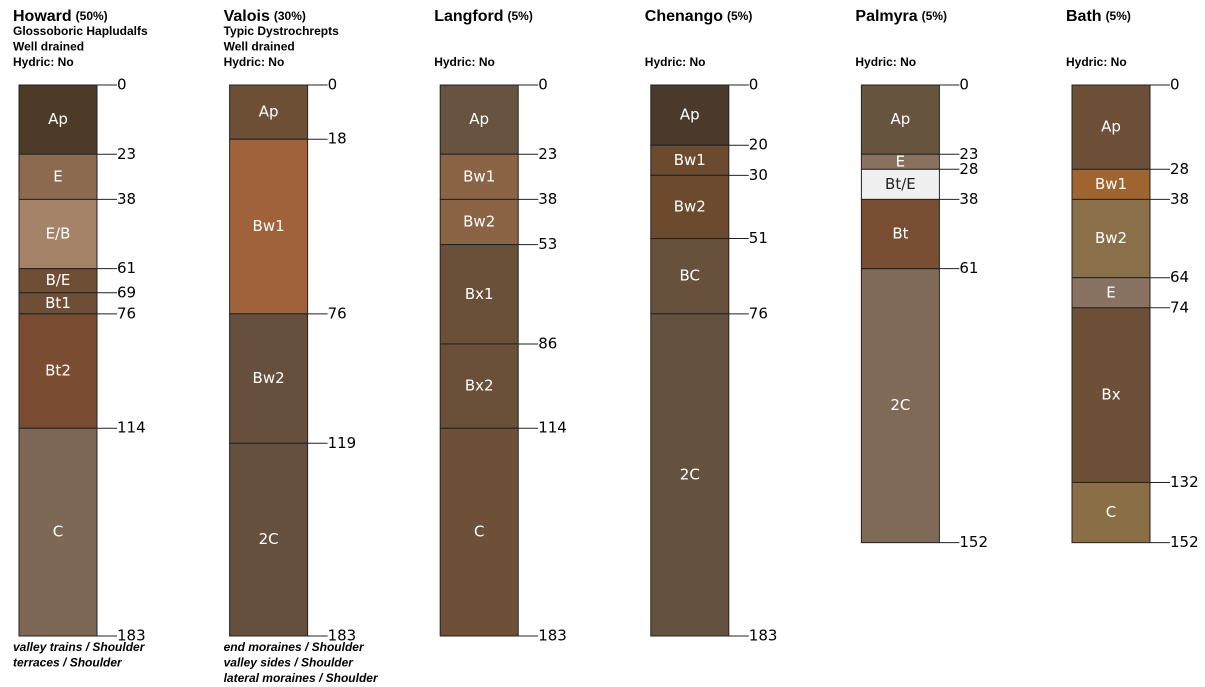 This screenshot has height=687, width=1205. I want to click on depth-label: 18, so click(337, 139).